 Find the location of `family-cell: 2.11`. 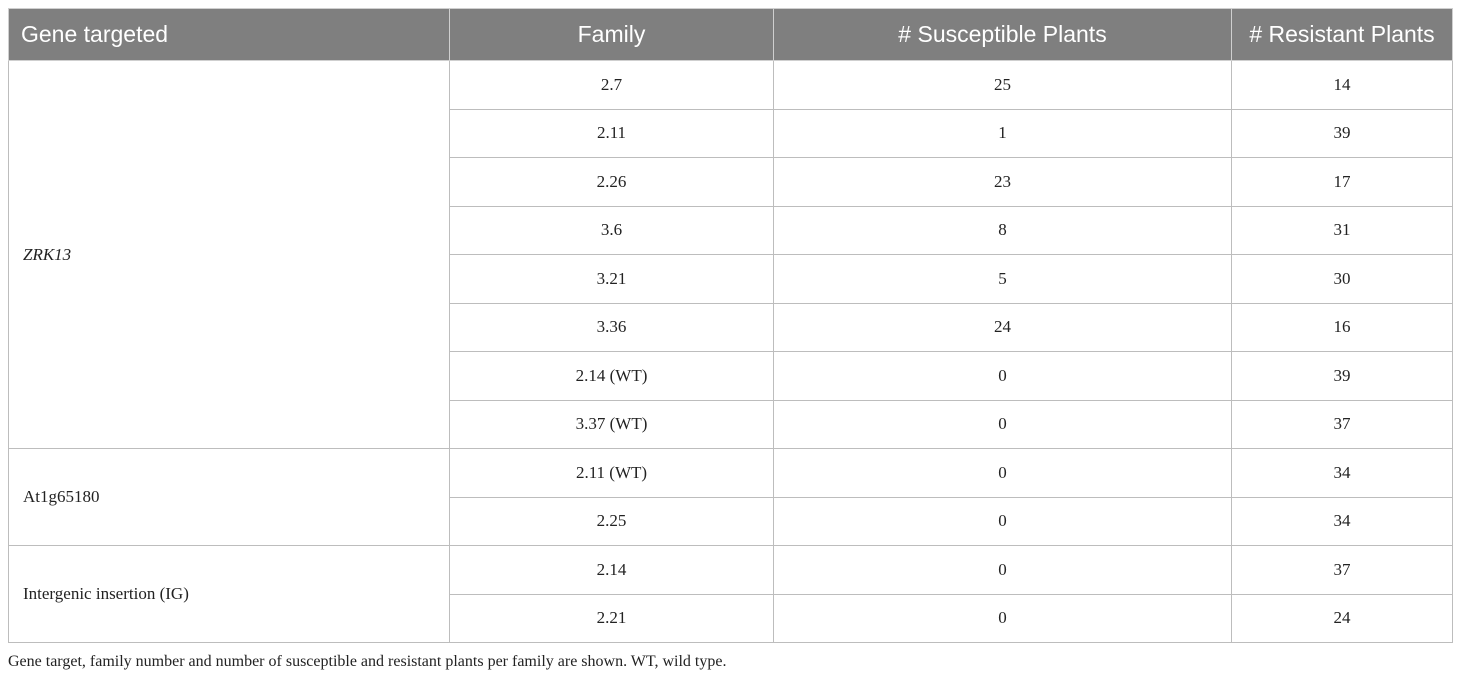

family-cell: 2.11 is located at coordinates (611, 133).